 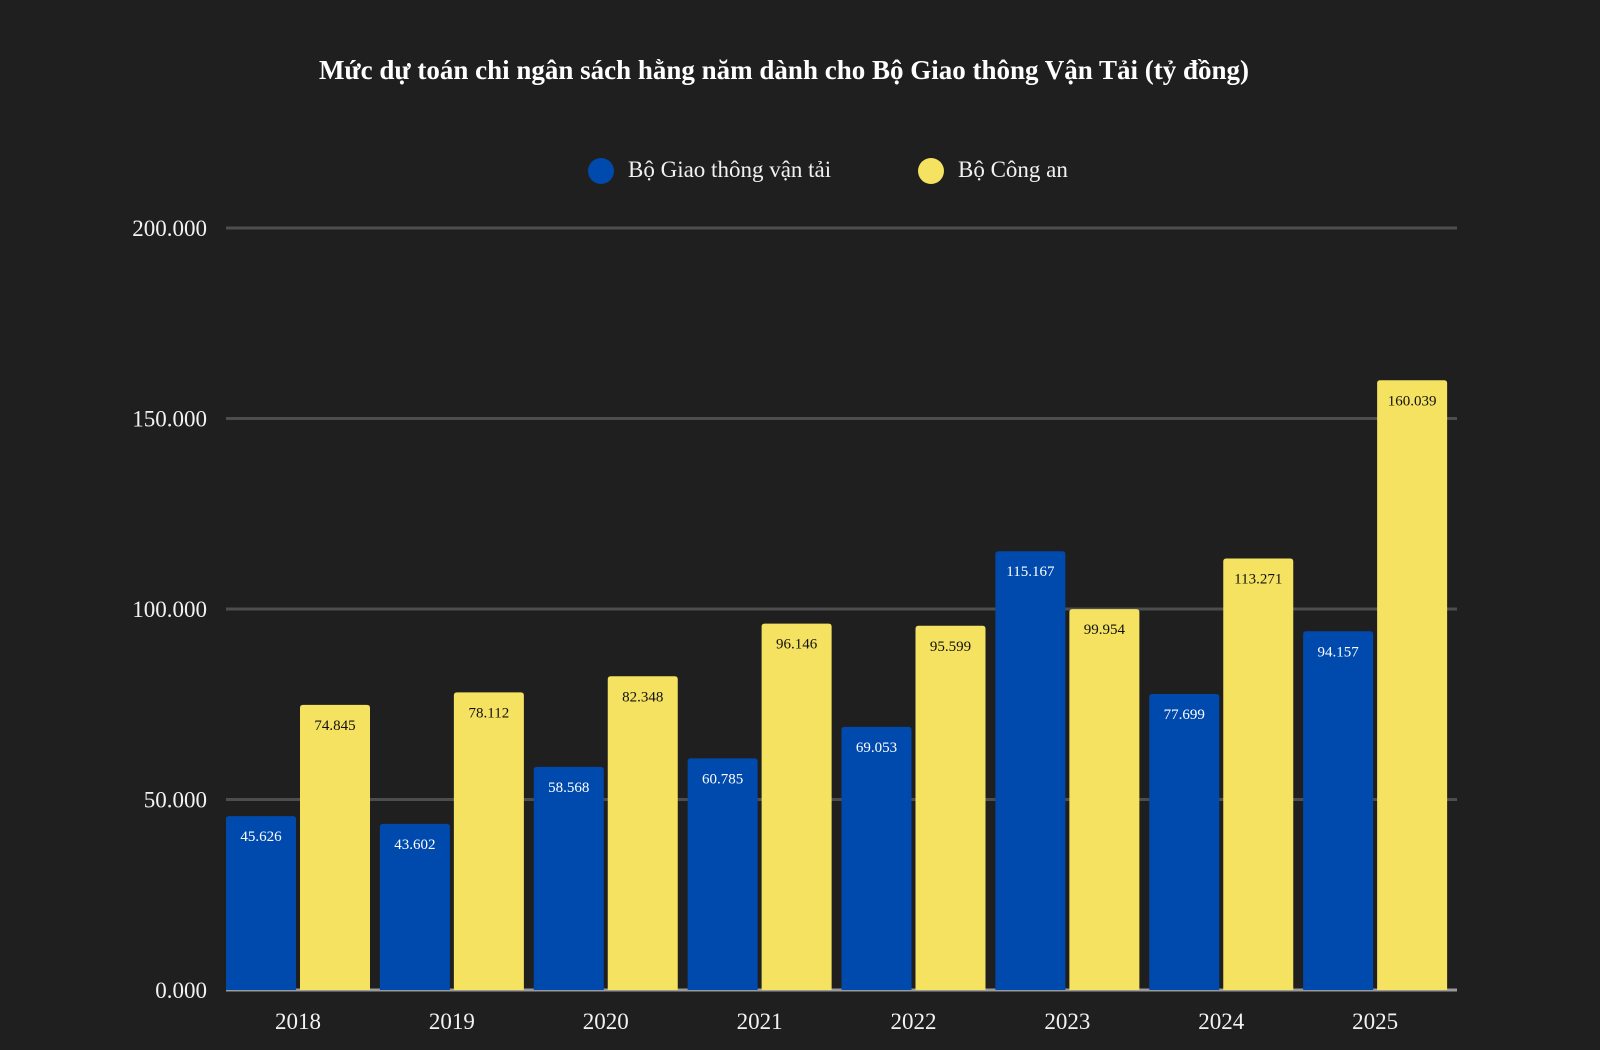 I want to click on x-tick-label: 2025, so click(x=1375, y=1021).